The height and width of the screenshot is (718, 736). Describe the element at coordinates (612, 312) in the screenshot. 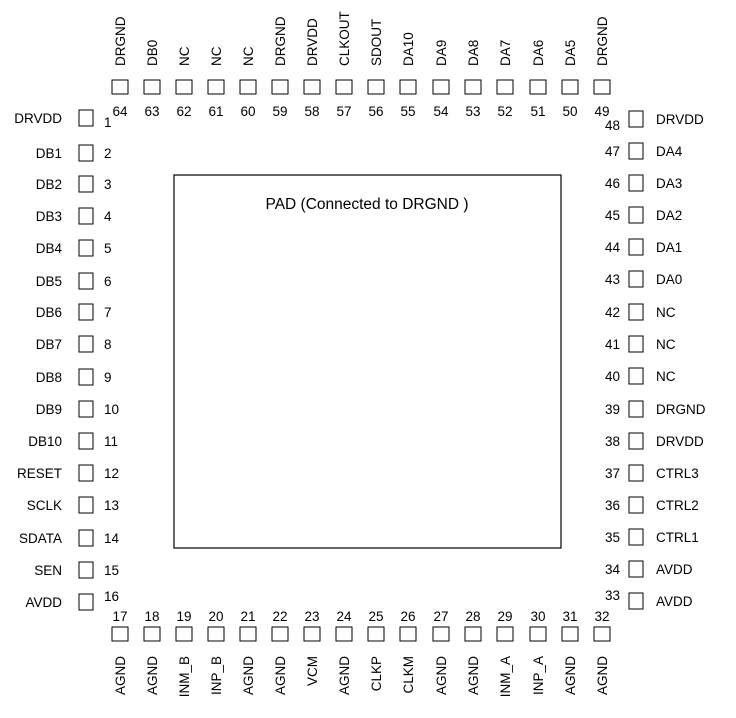

I see `pin-42-number: 42` at that location.